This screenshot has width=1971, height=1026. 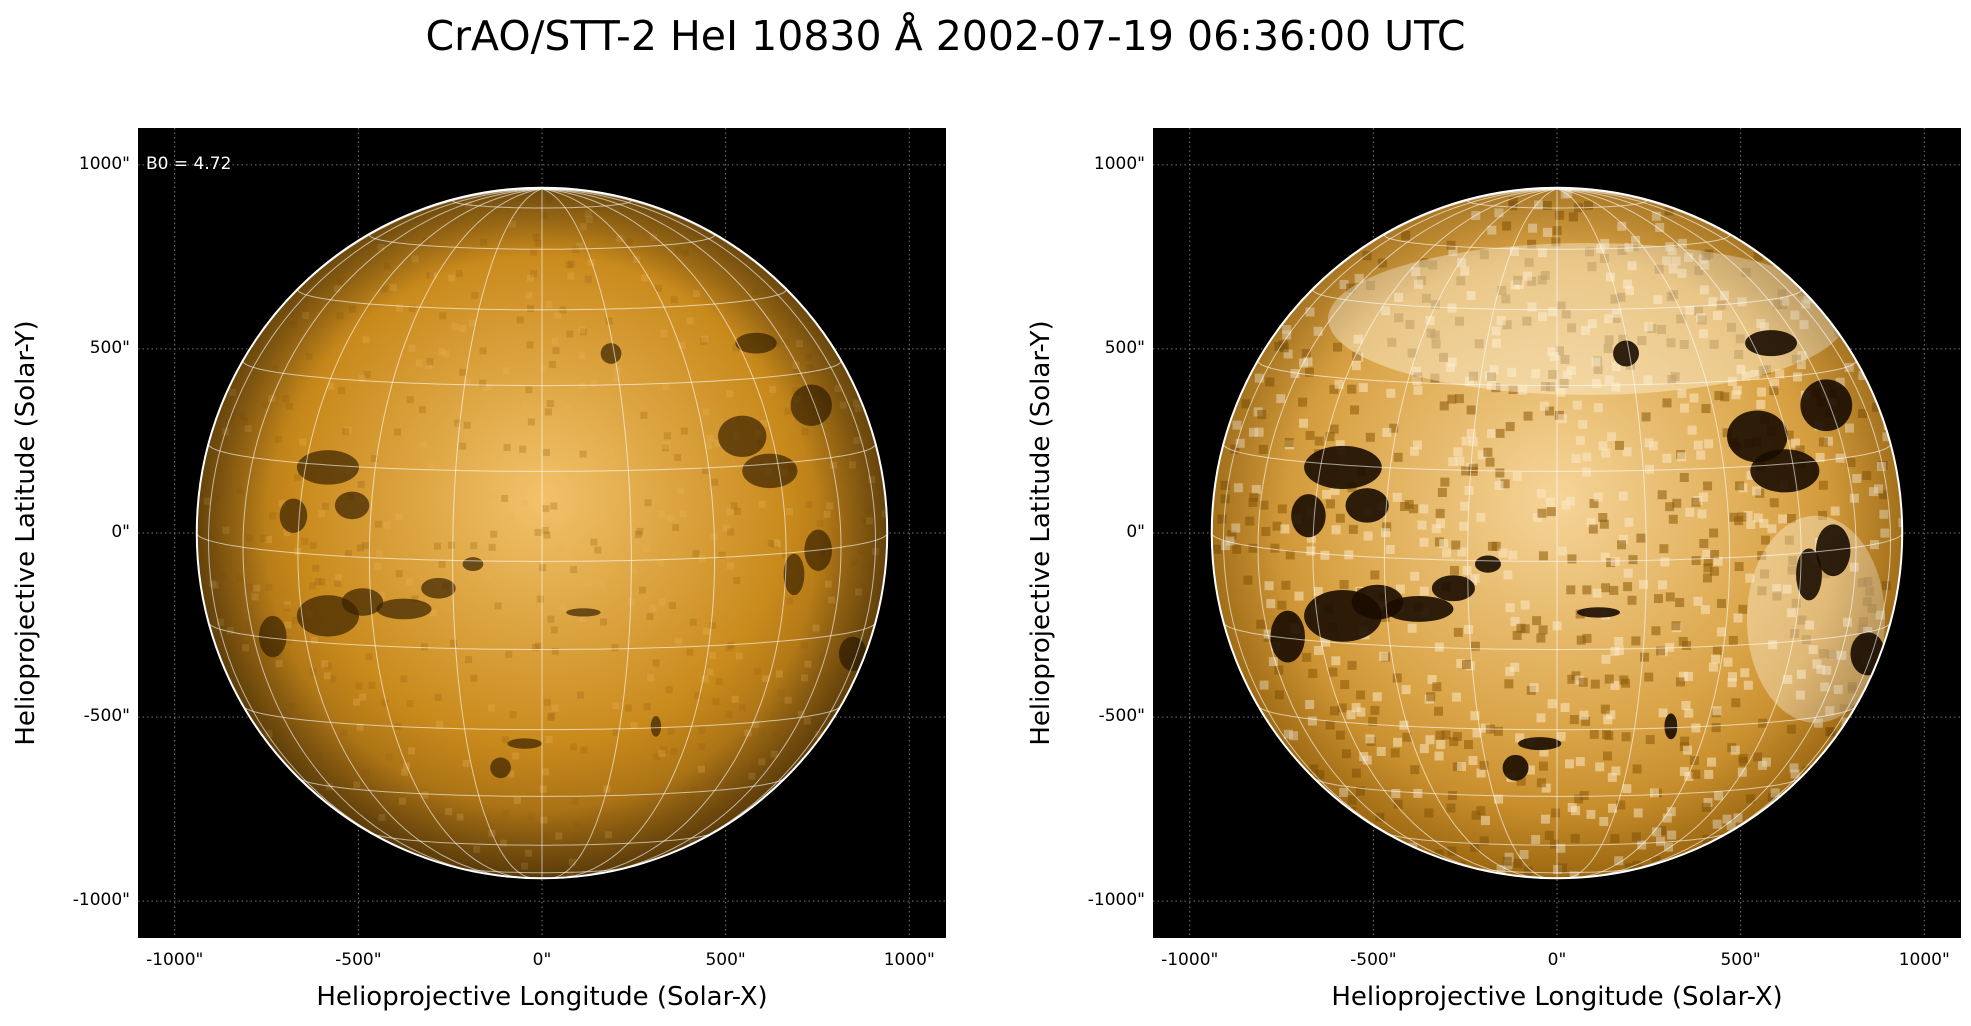 I want to click on b0-annotation: B0 = 4.72, so click(x=189, y=164).